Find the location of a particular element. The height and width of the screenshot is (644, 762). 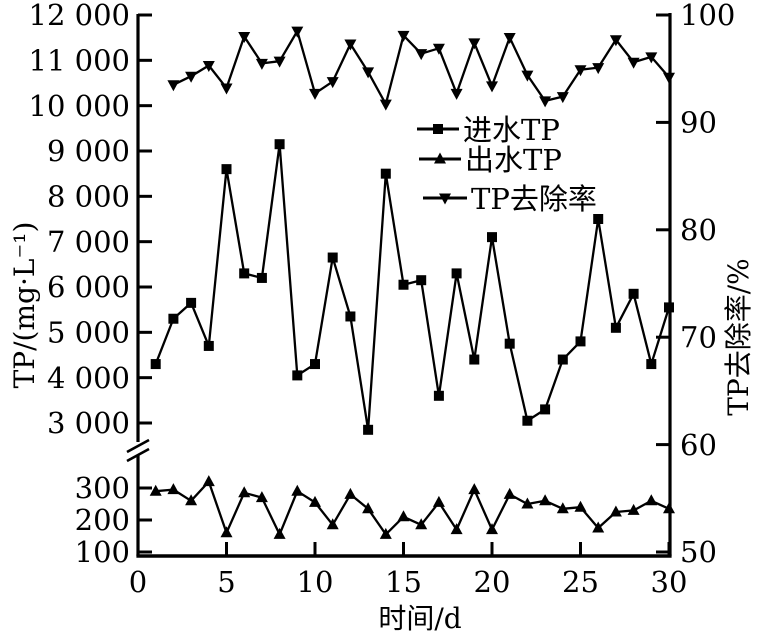

left-tick-label: 7 000 is located at coordinates (88, 242).